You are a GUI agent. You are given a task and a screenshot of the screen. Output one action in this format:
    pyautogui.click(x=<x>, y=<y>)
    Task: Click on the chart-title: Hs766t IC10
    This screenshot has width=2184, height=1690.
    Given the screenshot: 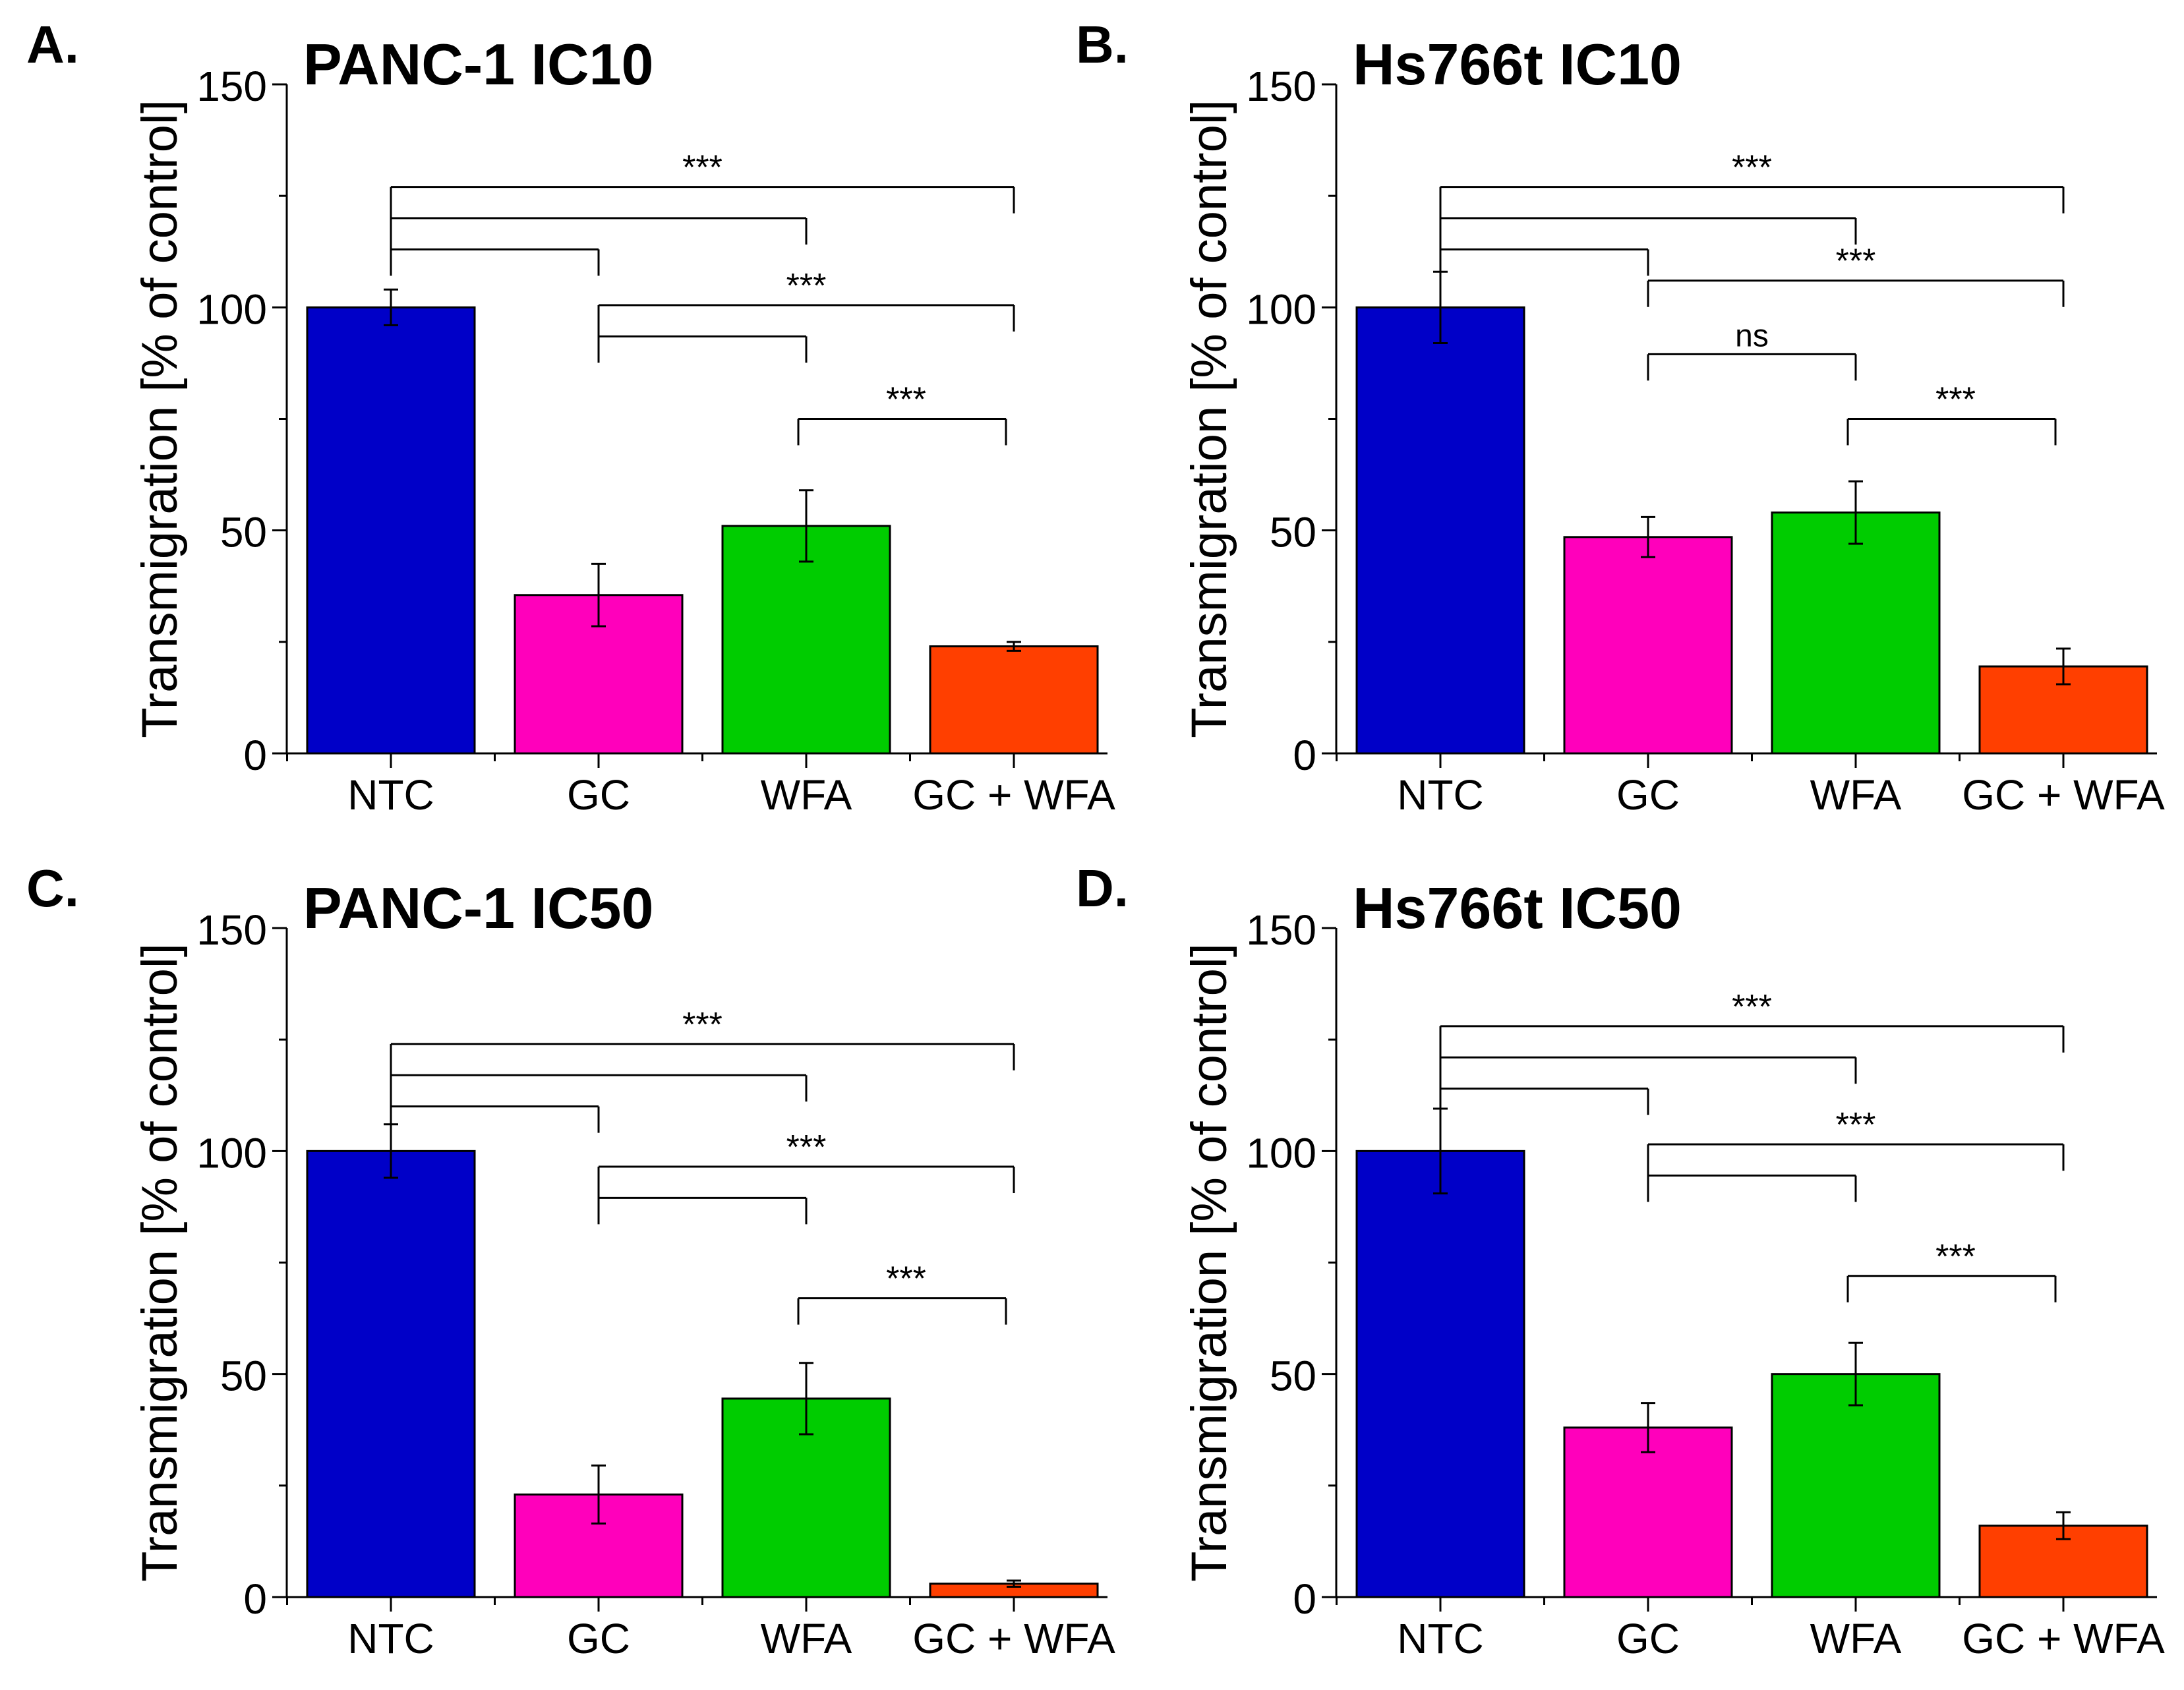 What is the action you would take?
    pyautogui.click(x=1517, y=64)
    